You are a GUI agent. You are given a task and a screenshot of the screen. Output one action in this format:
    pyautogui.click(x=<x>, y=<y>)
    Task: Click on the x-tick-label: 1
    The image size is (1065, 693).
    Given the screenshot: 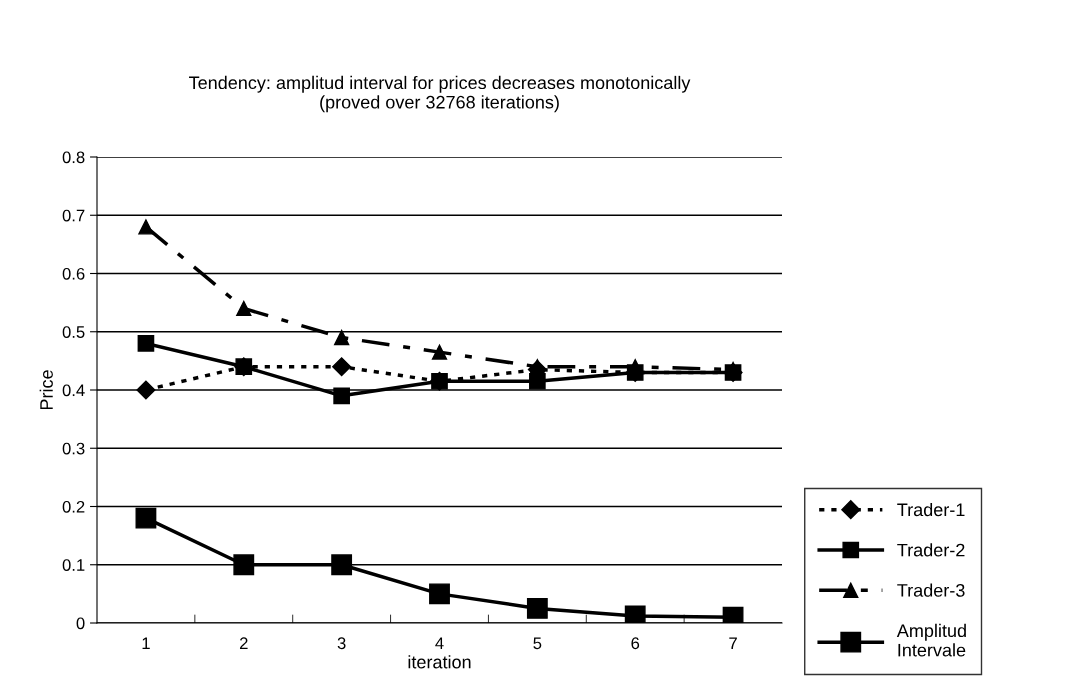 What is the action you would take?
    pyautogui.click(x=146, y=643)
    